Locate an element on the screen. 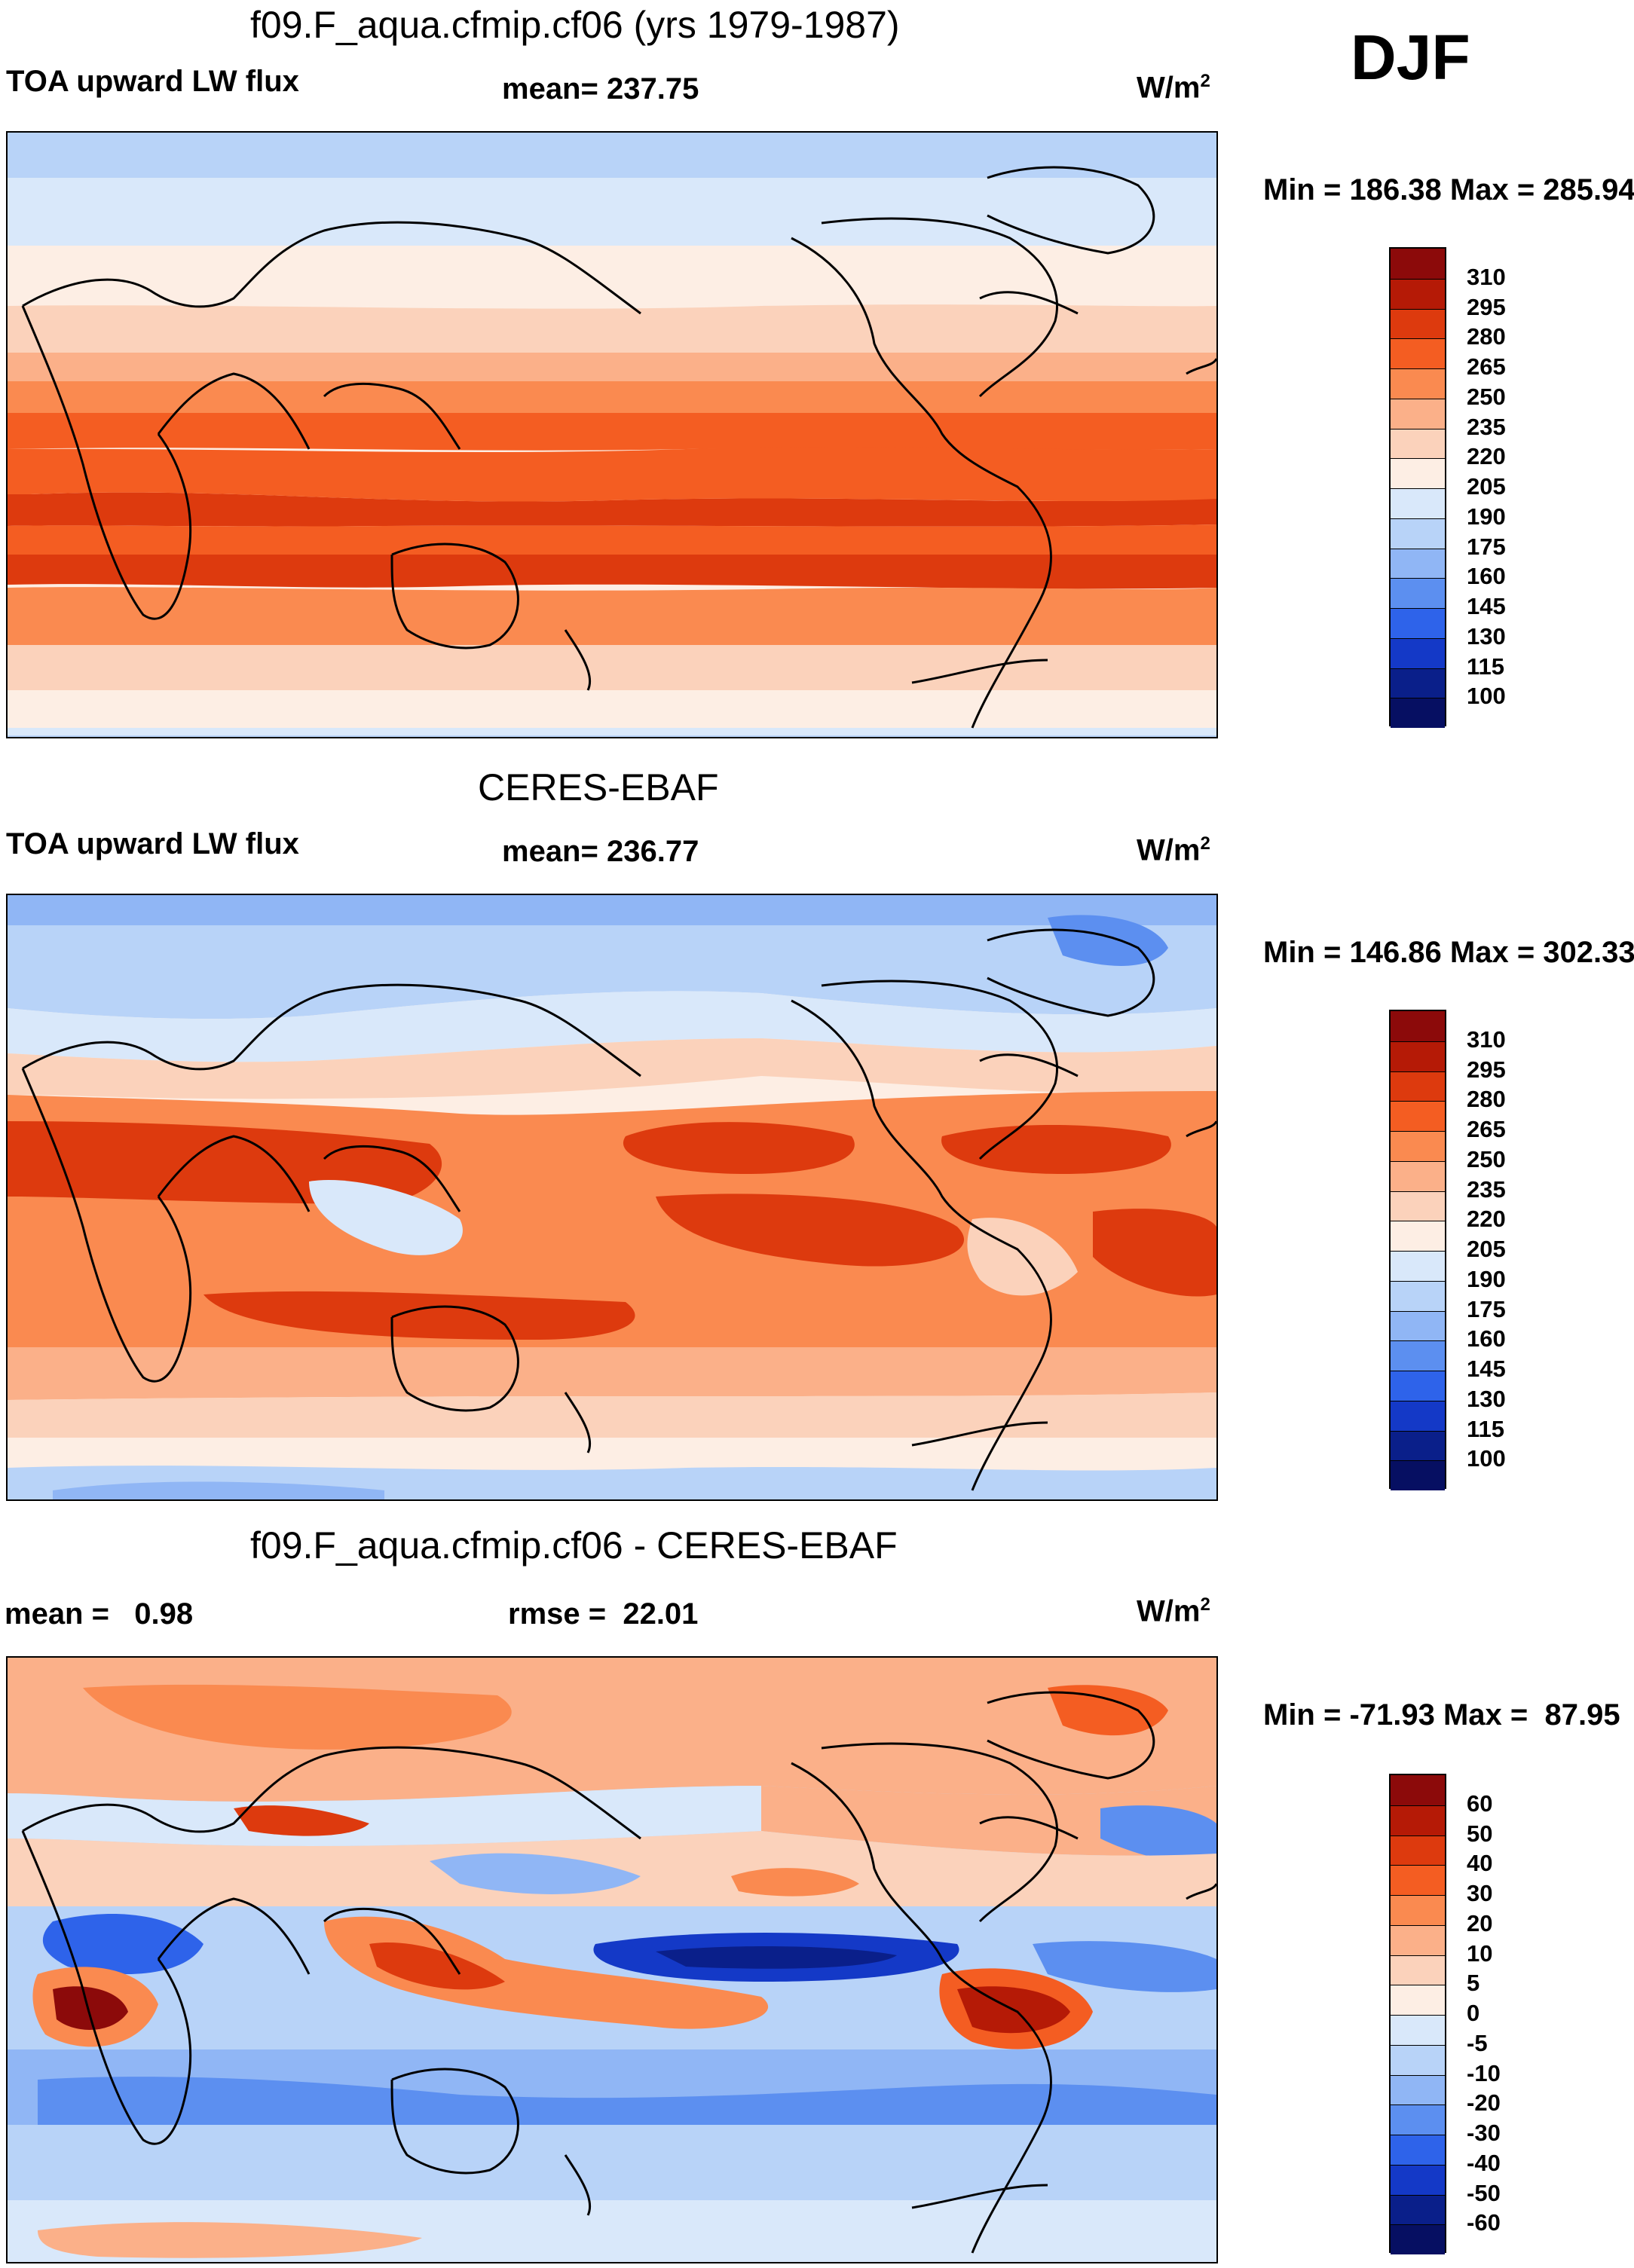 This screenshot has width=1634, height=2268. panel1-title: f09.F_aqua.cfmip.cf06 (yrs 1979-1987) is located at coordinates (575, 25).